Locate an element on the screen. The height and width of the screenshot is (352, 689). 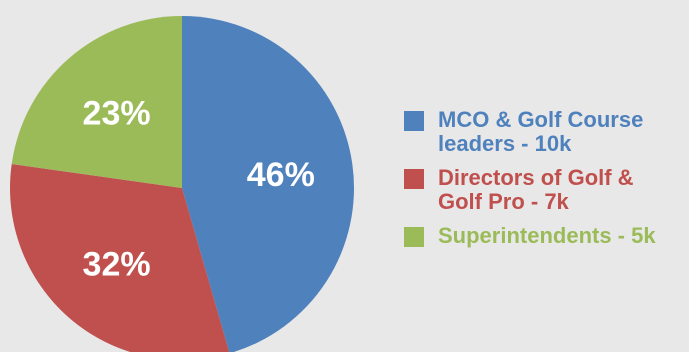
legend-item-mco: MCO & Golf Course leaders - 10k is located at coordinates (546, 132).